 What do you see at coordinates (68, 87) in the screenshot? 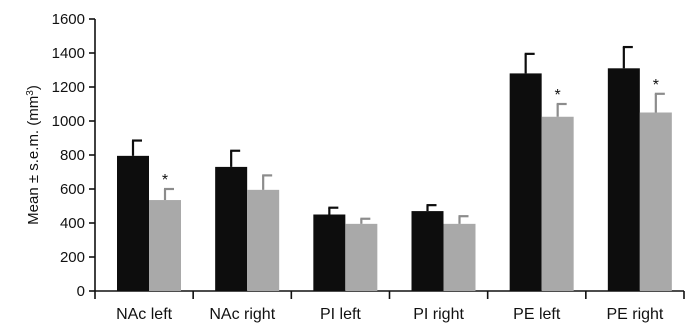
I see `y-tick-label: 1200` at bounding box center [68, 87].